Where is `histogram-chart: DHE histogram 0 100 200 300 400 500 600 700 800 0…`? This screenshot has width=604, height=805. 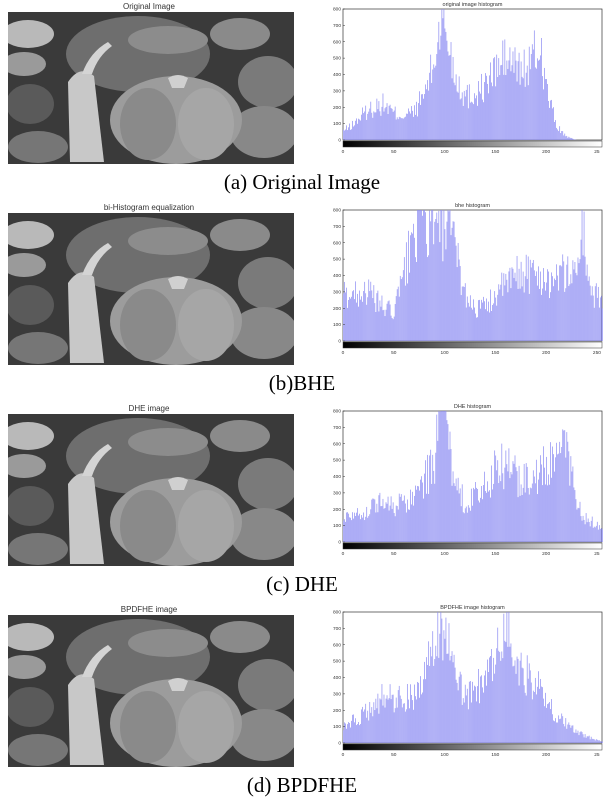
histogram-chart: DHE histogram 0 100 200 300 400 500 600 700 800 0… is located at coordinates (468, 480).